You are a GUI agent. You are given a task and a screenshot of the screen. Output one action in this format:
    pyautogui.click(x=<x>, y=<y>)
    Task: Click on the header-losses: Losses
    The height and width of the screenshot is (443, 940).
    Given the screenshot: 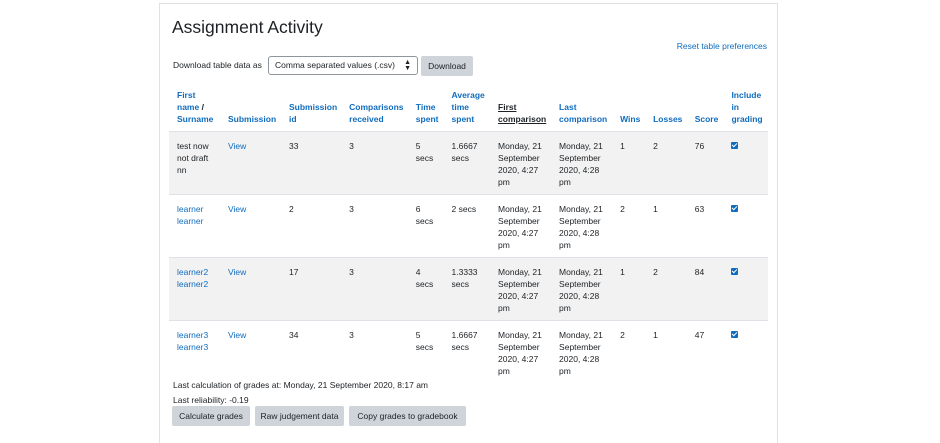 What is the action you would take?
    pyautogui.click(x=666, y=107)
    